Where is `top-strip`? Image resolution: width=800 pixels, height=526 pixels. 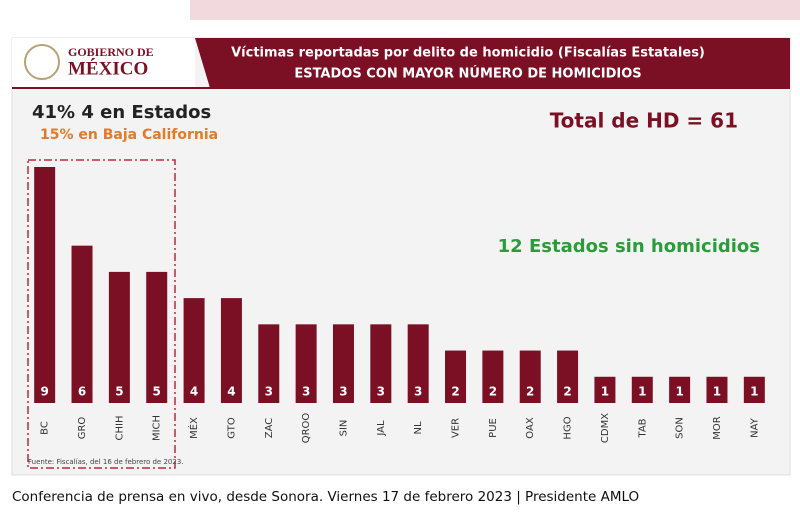
top-strip is located at coordinates (495, 10).